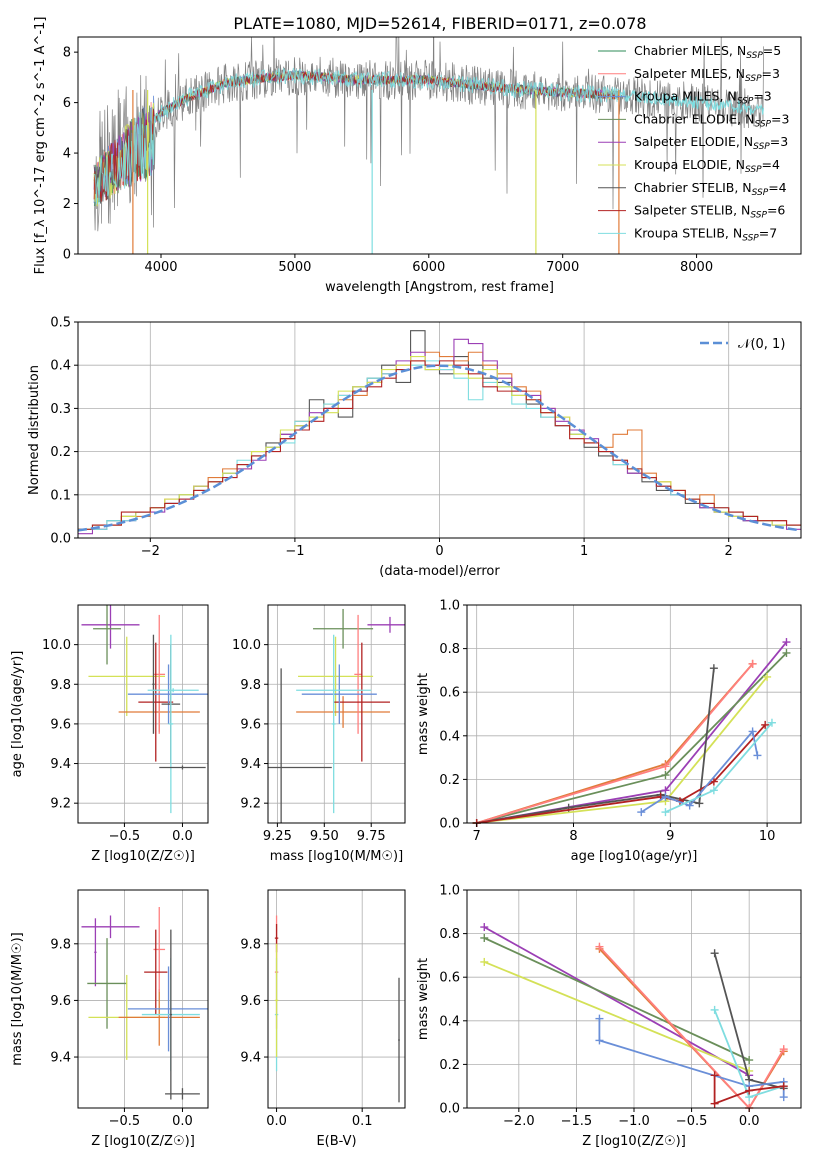 The height and width of the screenshot is (1170, 819). What do you see at coordinates (439, 287) in the screenshot?
I see `x-axis-label: wavelength [Angstrom, rest frame]` at bounding box center [439, 287].